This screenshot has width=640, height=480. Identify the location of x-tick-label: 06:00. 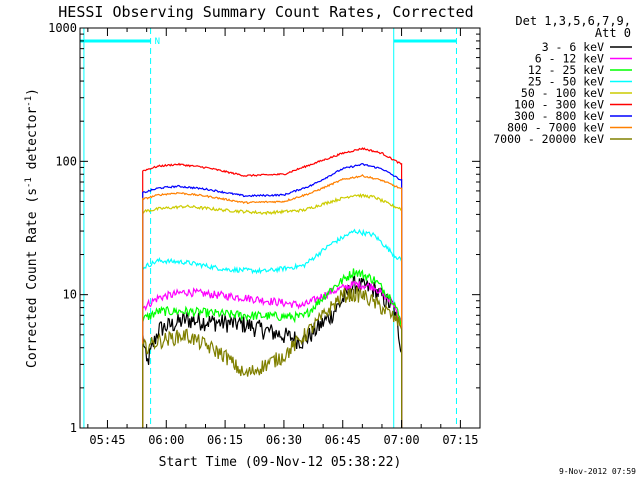
(166, 440).